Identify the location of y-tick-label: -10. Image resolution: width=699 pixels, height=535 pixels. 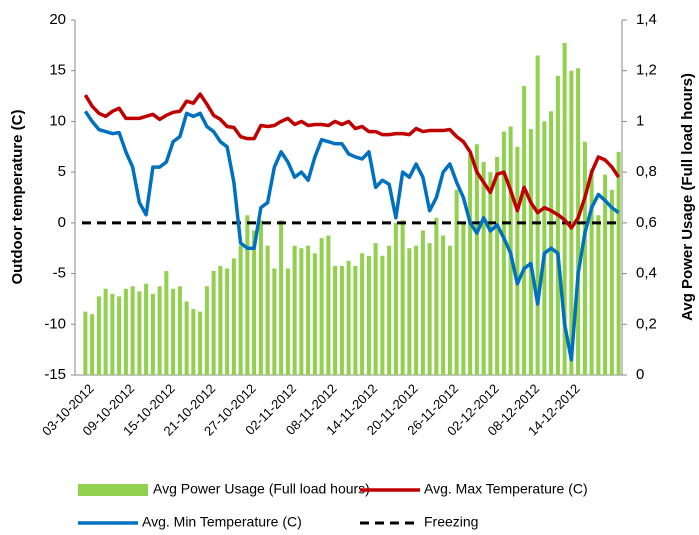
(55, 323).